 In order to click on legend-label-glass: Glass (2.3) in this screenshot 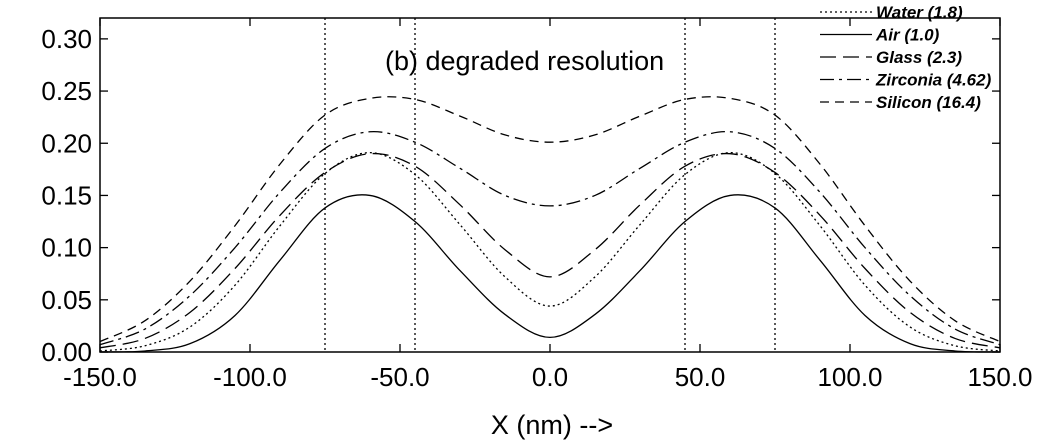, I will do `click(919, 57)`.